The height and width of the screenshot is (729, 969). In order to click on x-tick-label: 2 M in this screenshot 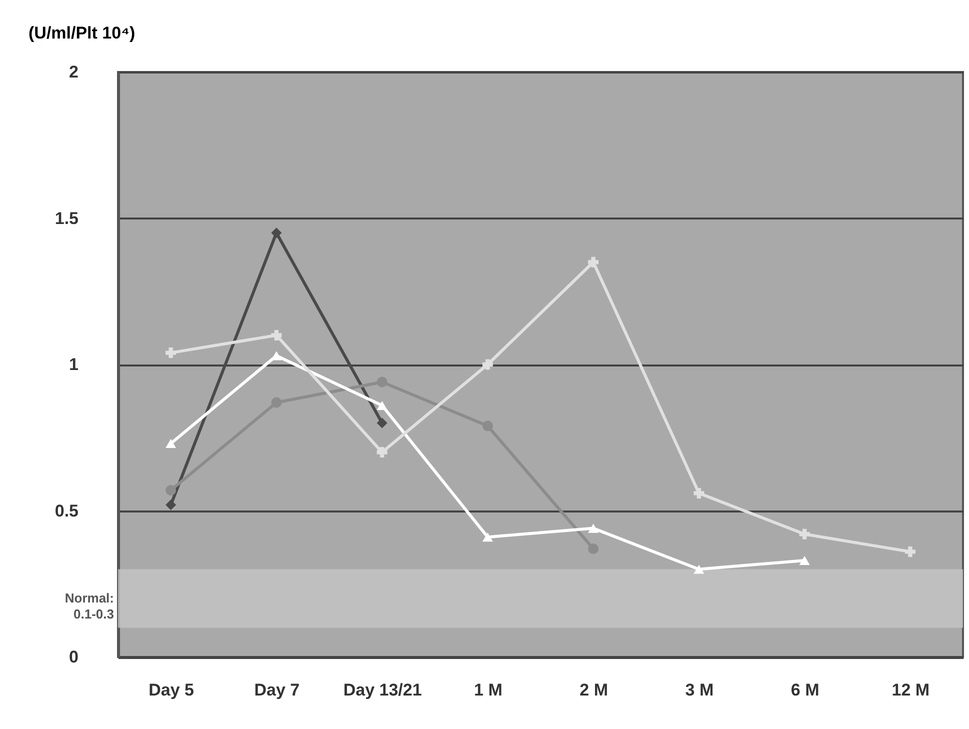, I will do `click(594, 690)`.